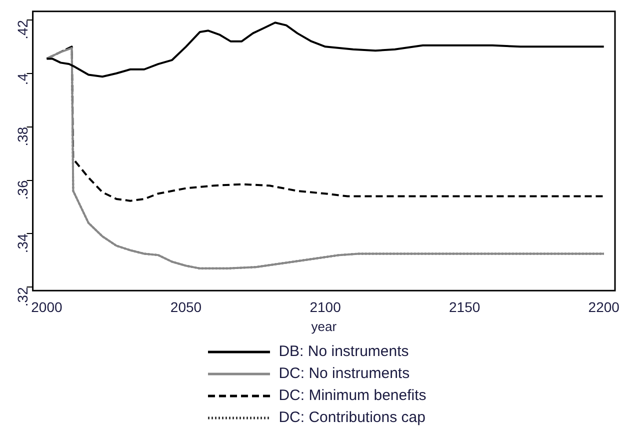  Describe the element at coordinates (22, 136) in the screenshot. I see `y-tick-label: .38` at that location.